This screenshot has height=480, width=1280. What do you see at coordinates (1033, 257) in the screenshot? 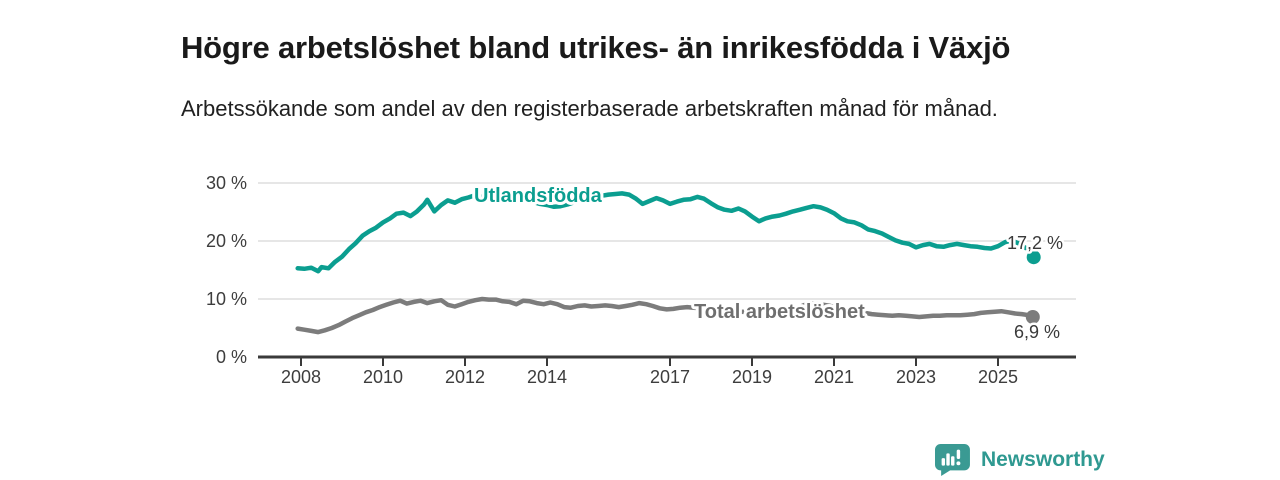
I see `utlandsfodda-end-dot` at bounding box center [1033, 257].